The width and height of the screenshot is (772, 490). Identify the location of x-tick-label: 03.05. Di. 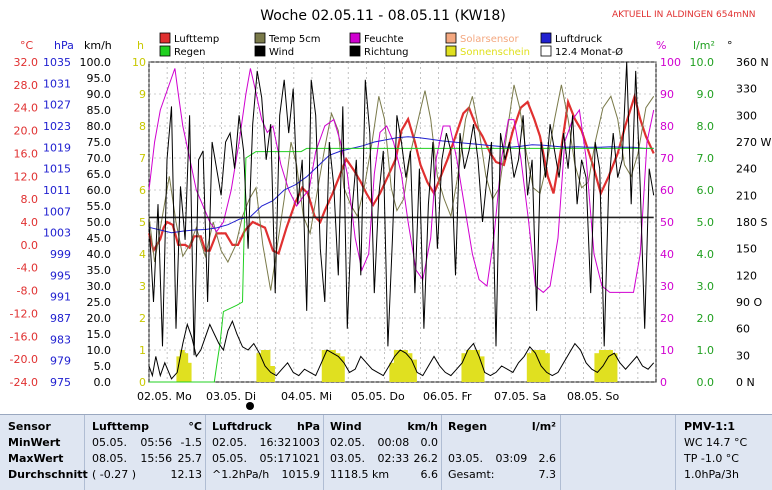
(231, 396).